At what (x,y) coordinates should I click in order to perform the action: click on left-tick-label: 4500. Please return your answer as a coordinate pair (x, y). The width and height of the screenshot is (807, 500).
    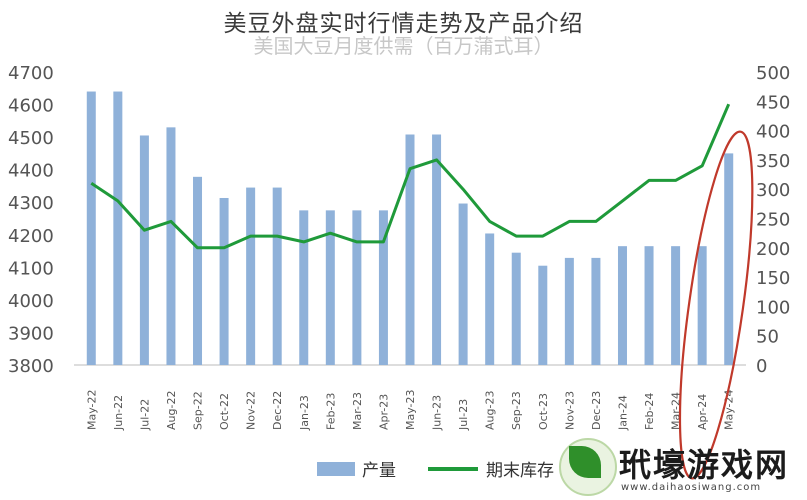
    Looking at the image, I should click on (31, 138).